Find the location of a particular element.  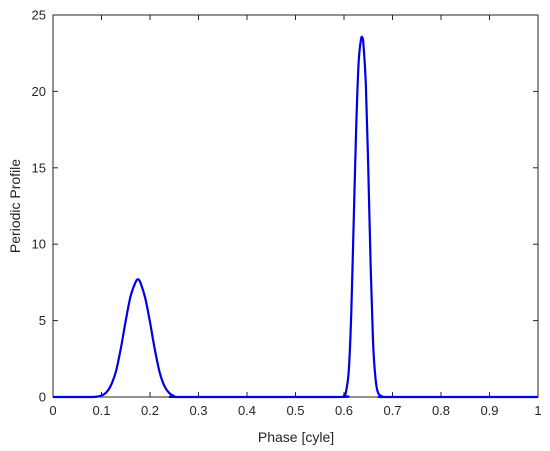

x-tick-label: 0.9 is located at coordinates (489, 410).